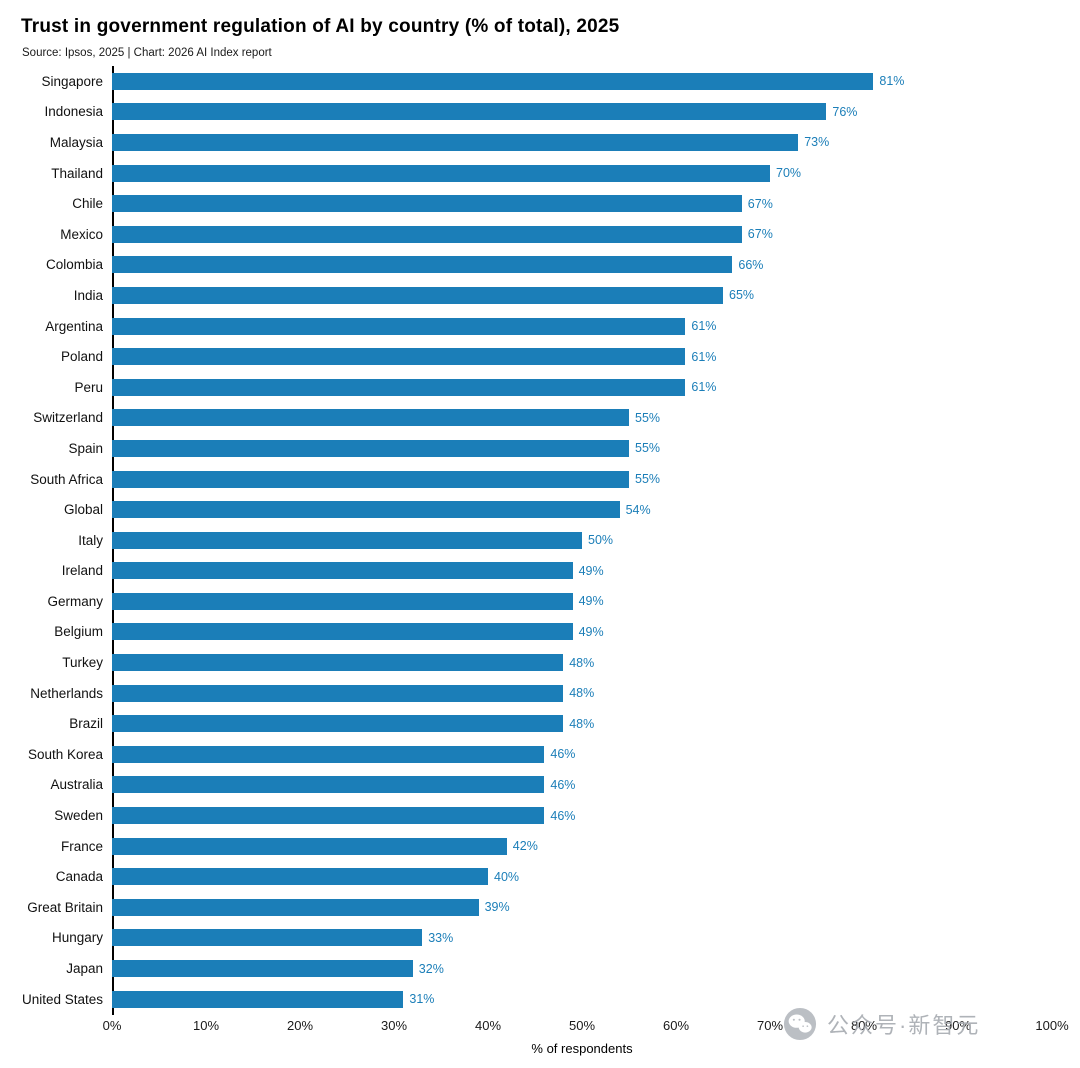 The height and width of the screenshot is (1068, 1080). What do you see at coordinates (74, 326) in the screenshot?
I see `country-label: Argentina` at bounding box center [74, 326].